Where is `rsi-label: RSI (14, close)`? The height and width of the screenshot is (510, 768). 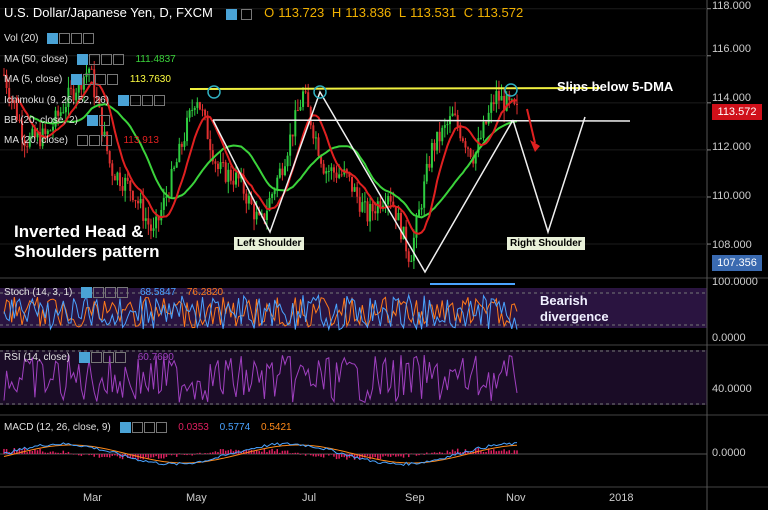 rsi-label: RSI (14, close) is located at coordinates (37, 357).